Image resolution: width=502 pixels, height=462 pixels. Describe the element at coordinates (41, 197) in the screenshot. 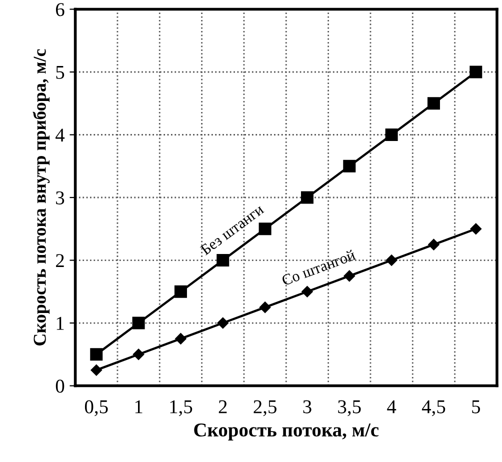

I see `y-axis-title: Скорость потока внутр прибора, м/с` at that location.